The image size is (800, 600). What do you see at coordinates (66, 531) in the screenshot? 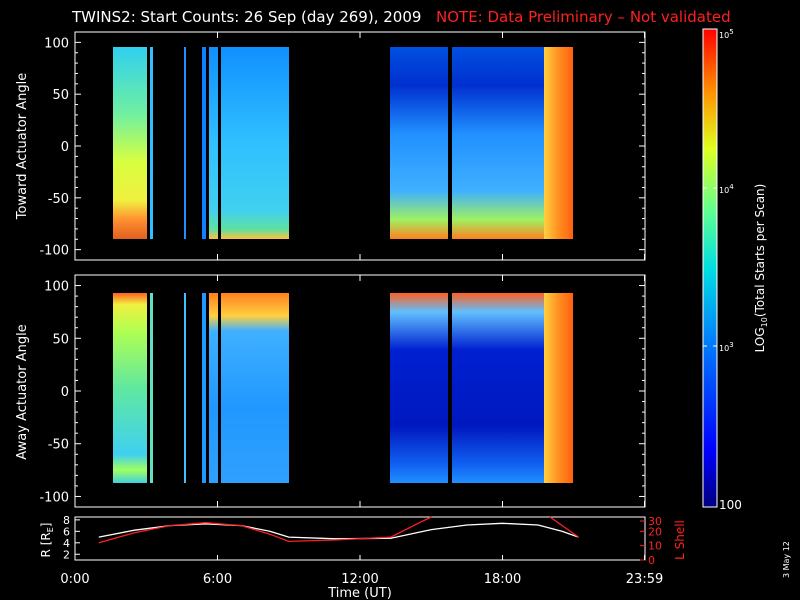
I see `r-tick-label: 6` at bounding box center [66, 531].